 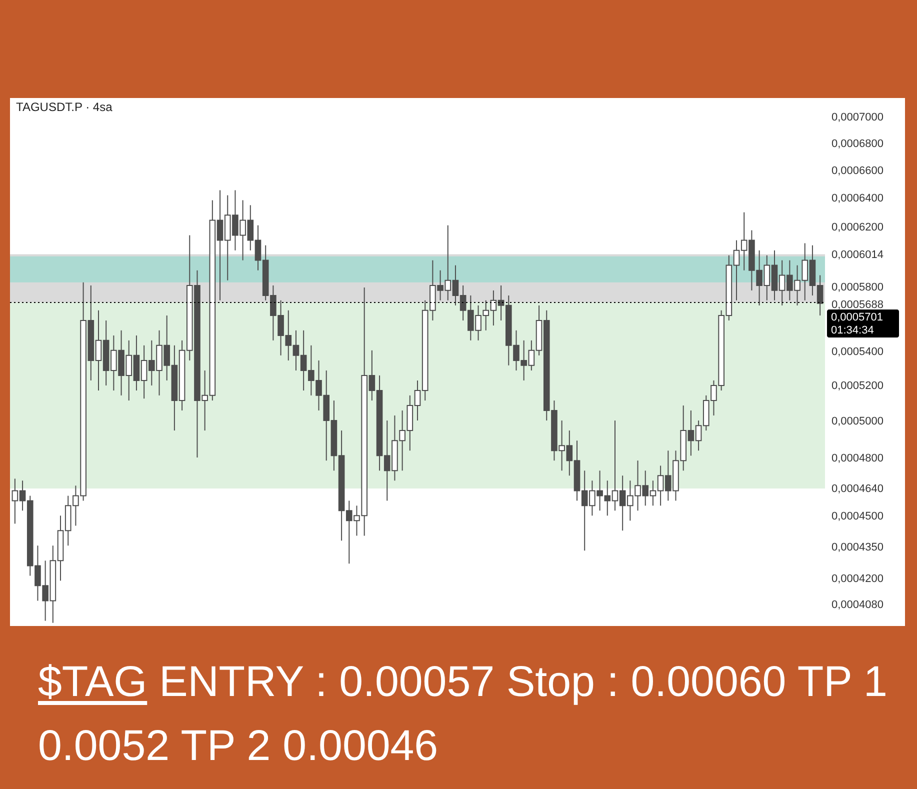 What do you see at coordinates (858, 605) in the screenshot?
I see `y-tick-label: 0,0004080` at bounding box center [858, 605].